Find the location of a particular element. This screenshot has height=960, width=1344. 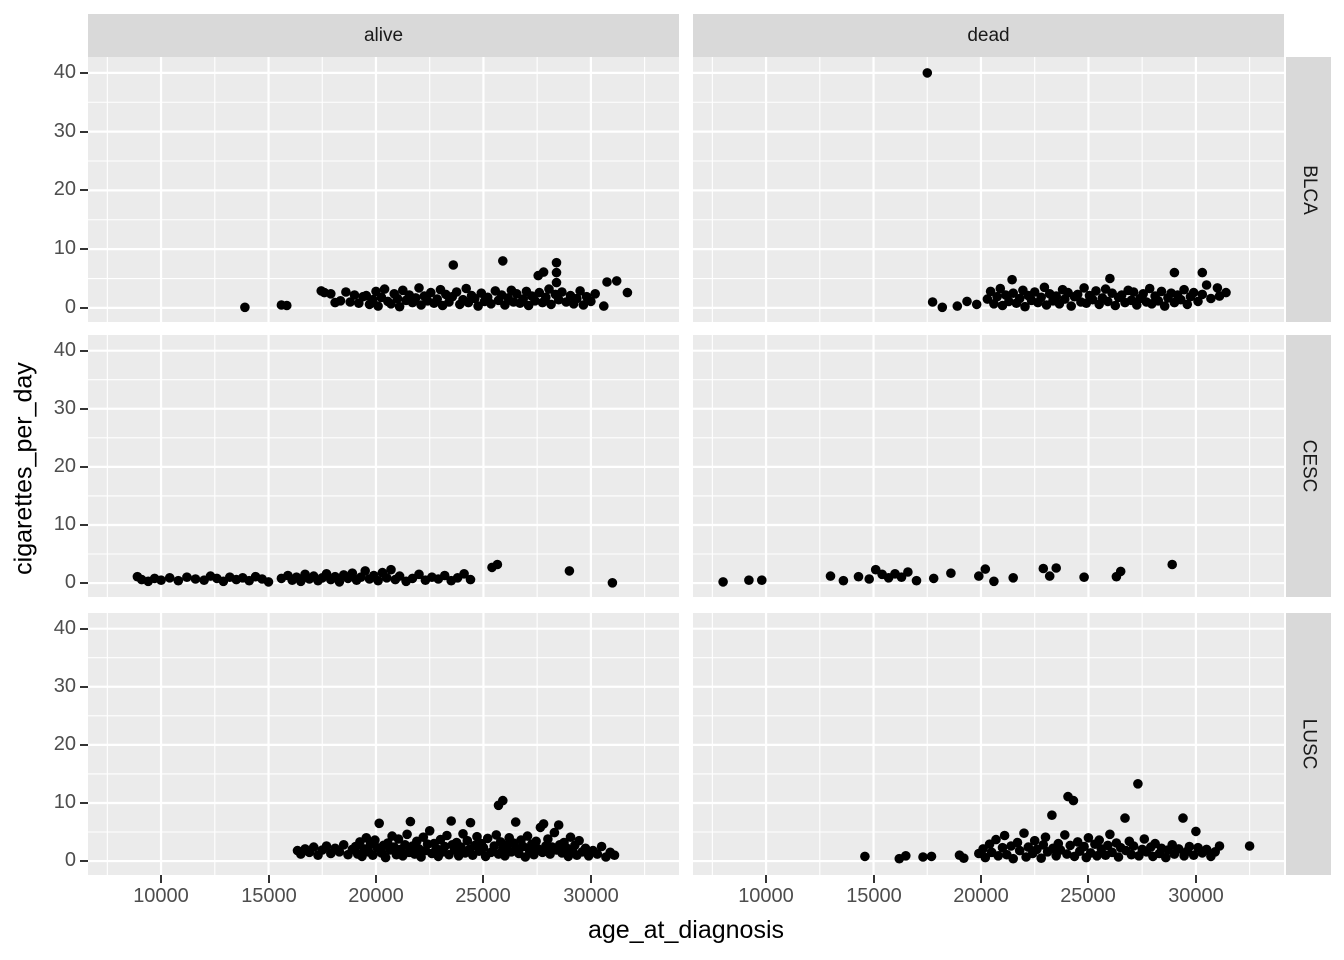

panel-LUSC-dead is located at coordinates (988, 744).